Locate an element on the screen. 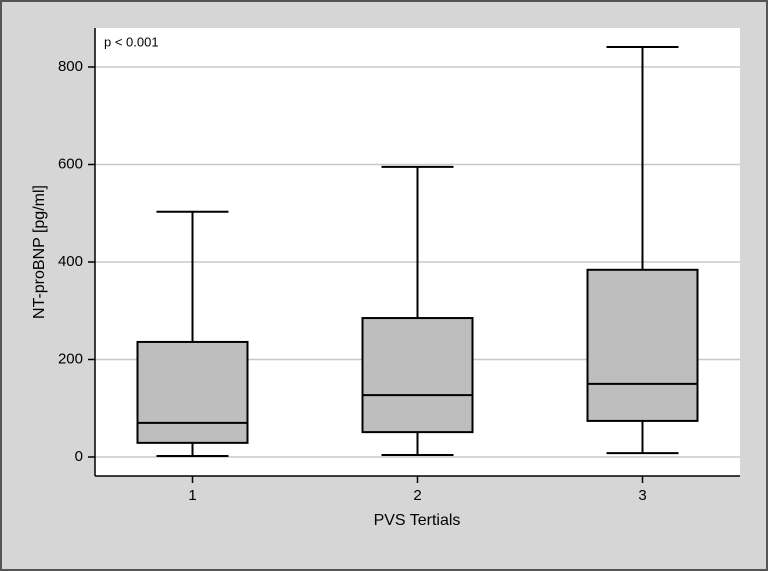  y-tick-label: 200 is located at coordinates (70, 358).